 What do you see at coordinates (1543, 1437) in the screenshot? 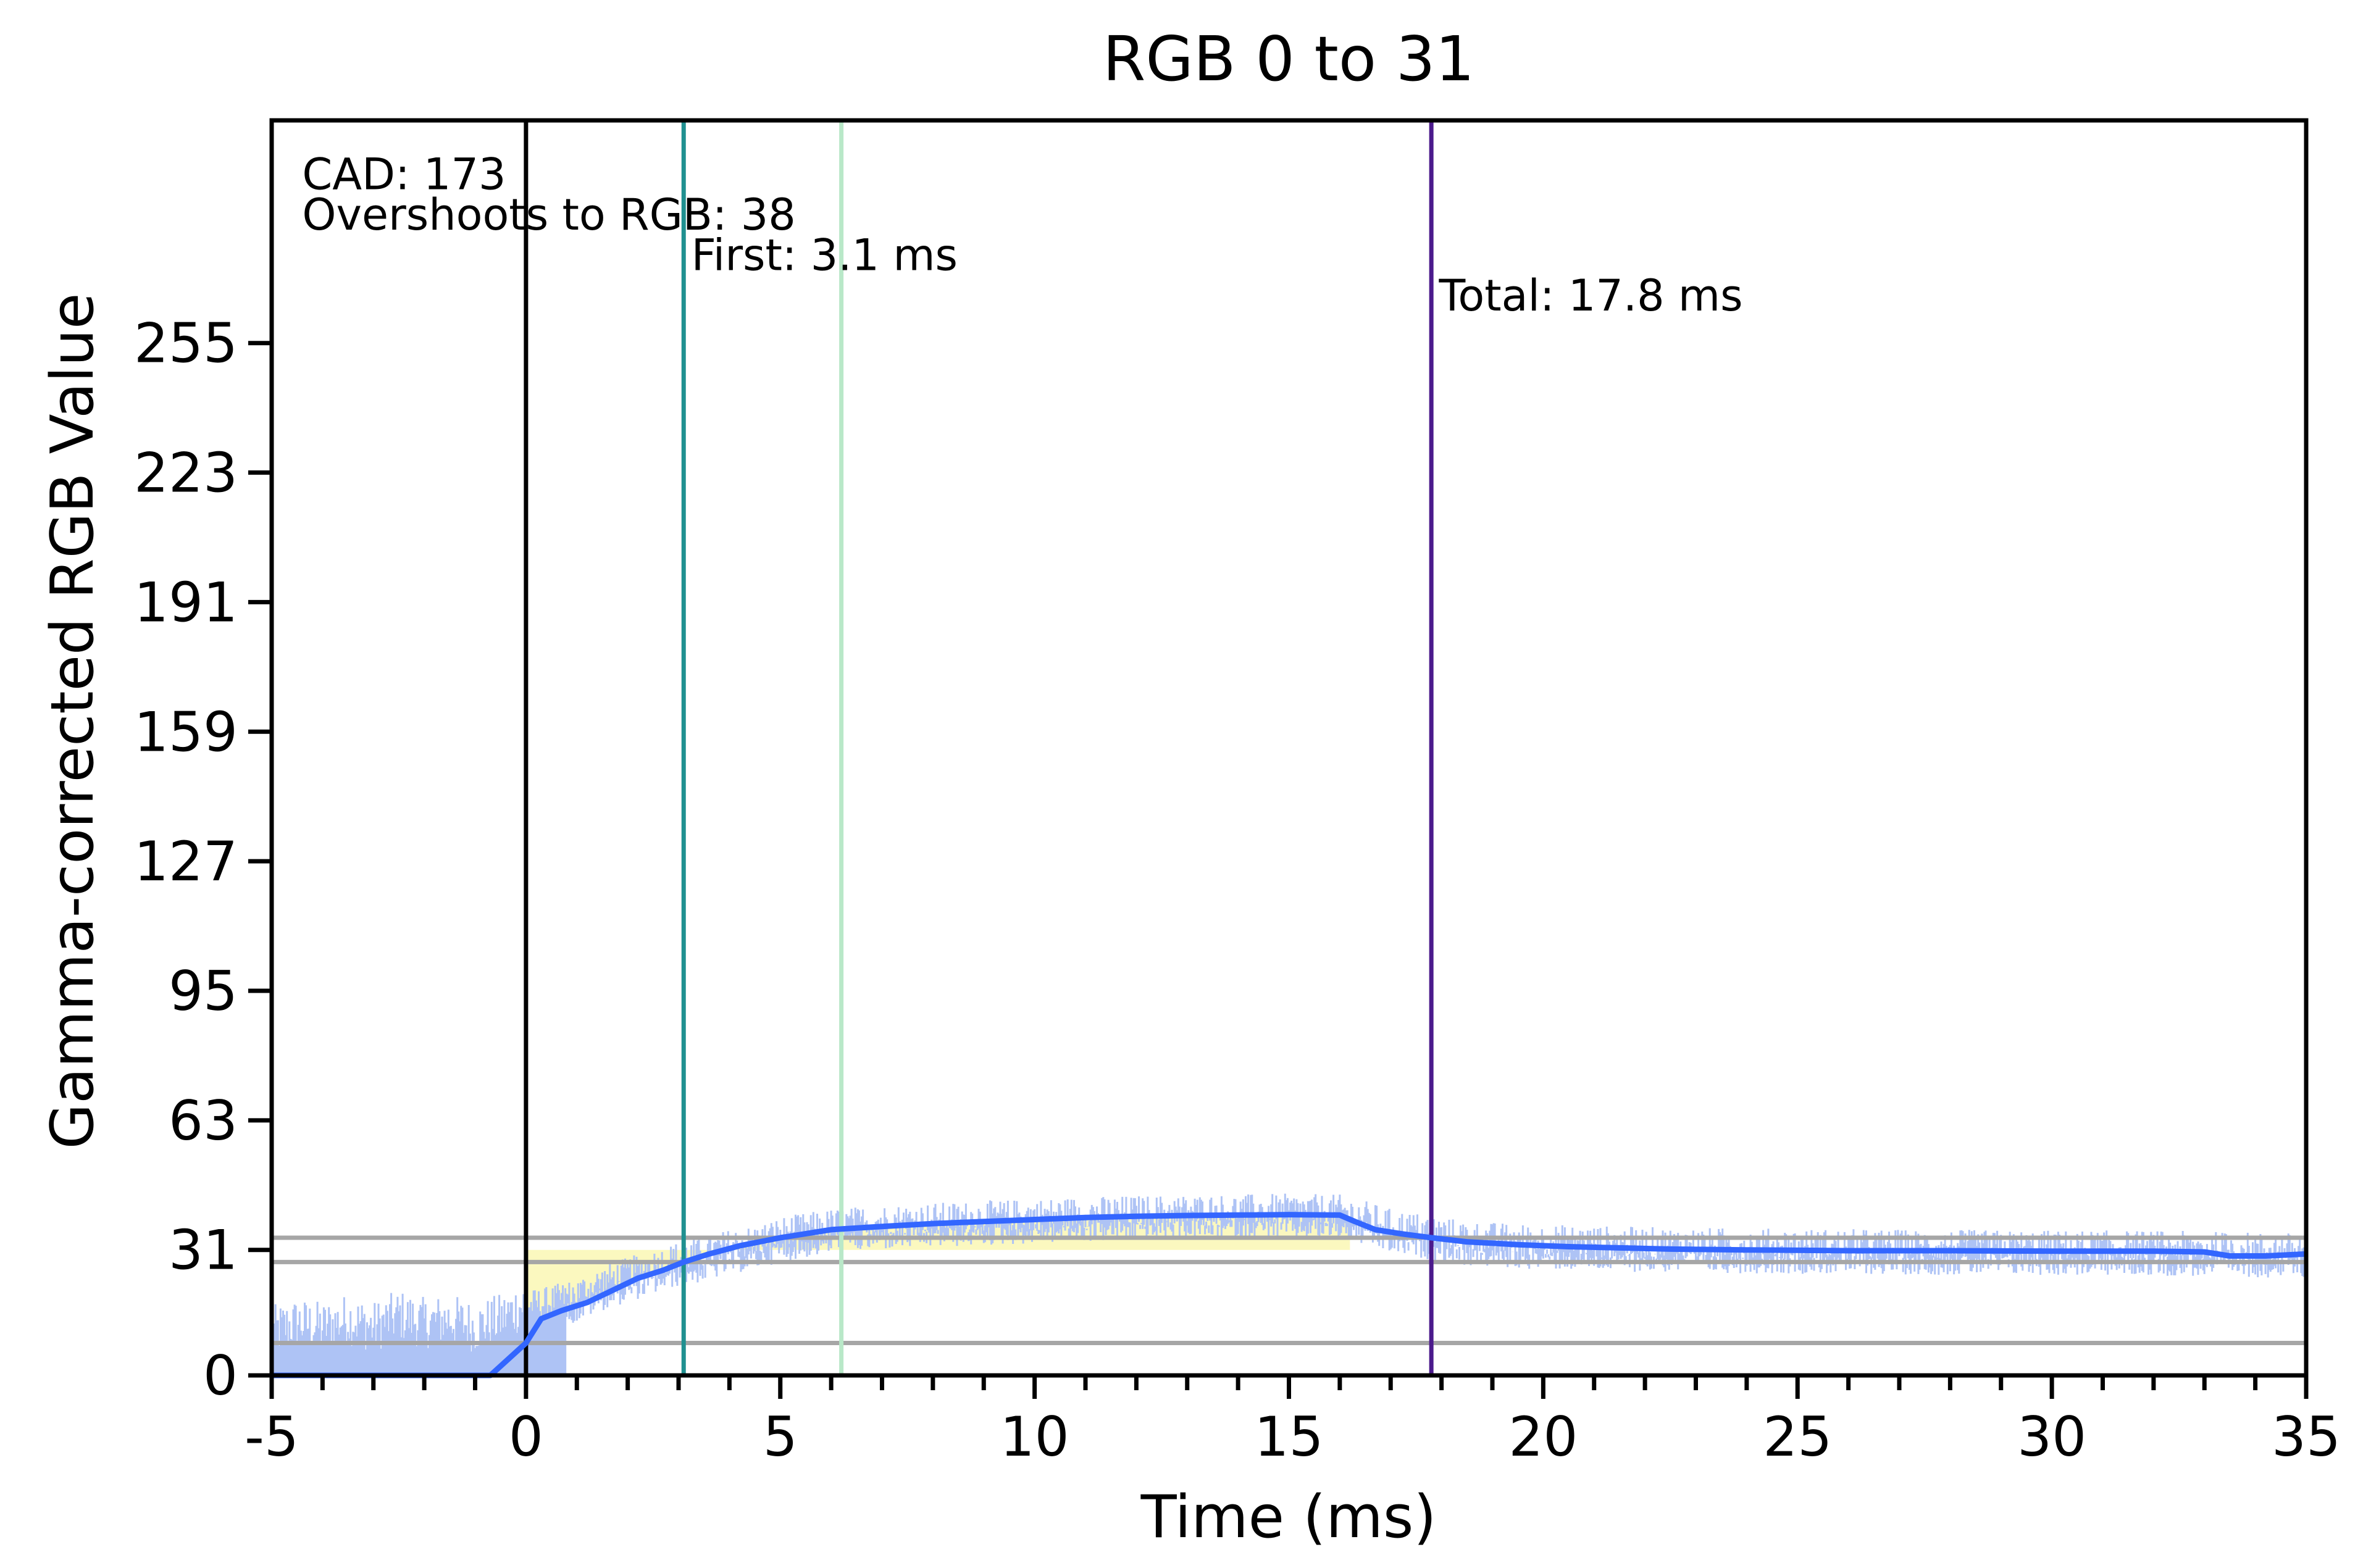
I see `x-tick-label: 20` at bounding box center [1543, 1437].